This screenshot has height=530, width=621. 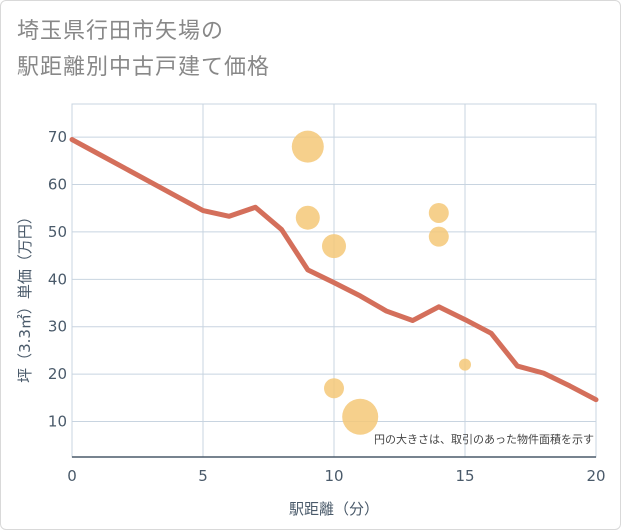 I want to click on x-axis-label: 駅距離（分）, so click(x=334, y=509).